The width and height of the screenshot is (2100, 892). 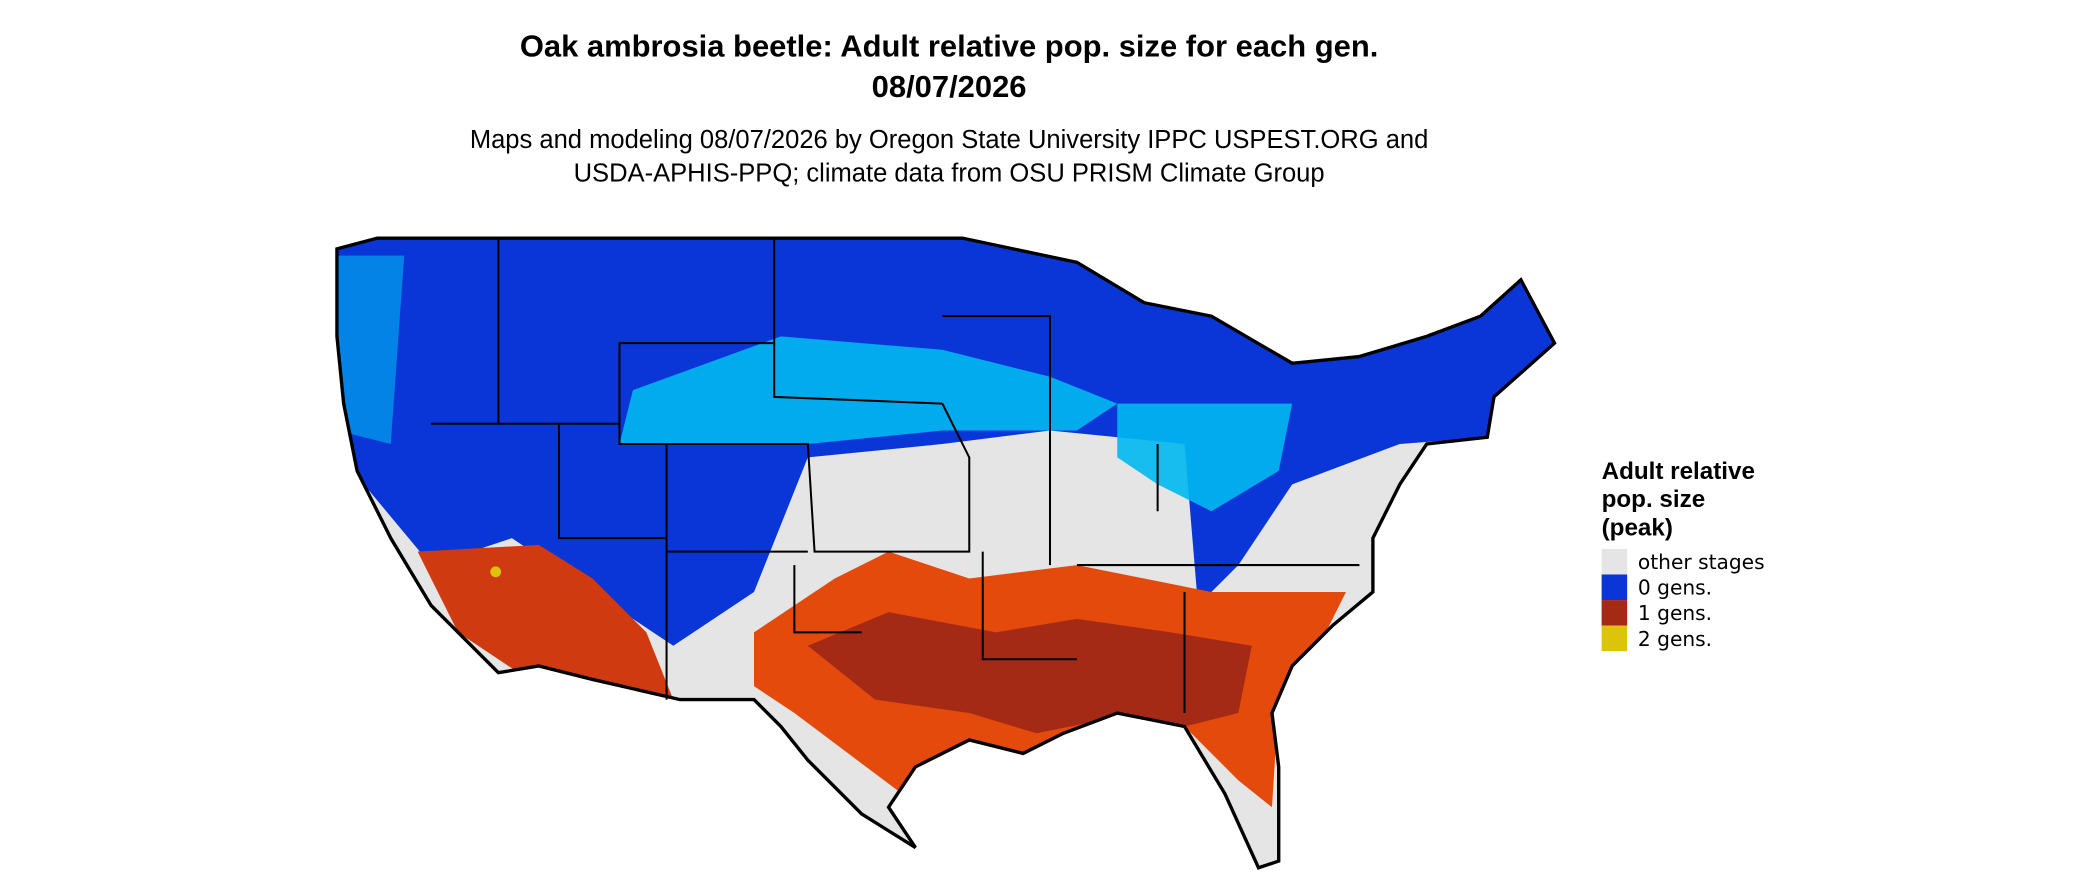 I want to click on legend-title: Adult relative, so click(x=1678, y=471).